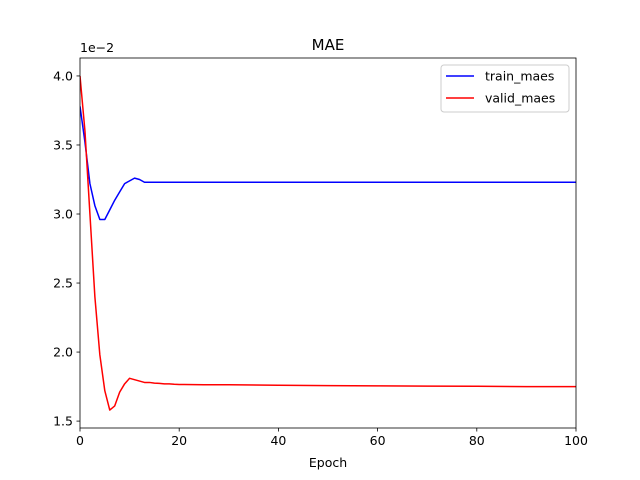 This screenshot has height=480, width=640. What do you see at coordinates (63, 75) in the screenshot?
I see `y-tick-label: 4.0` at bounding box center [63, 75].